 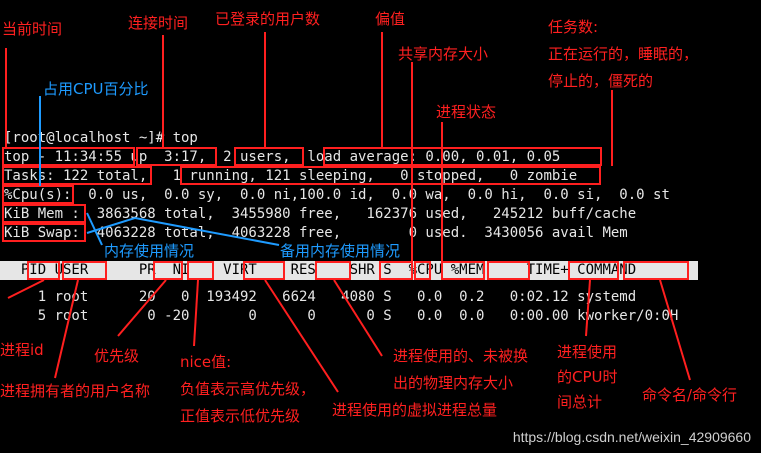 I want to click on box-user, so click(x=84, y=270).